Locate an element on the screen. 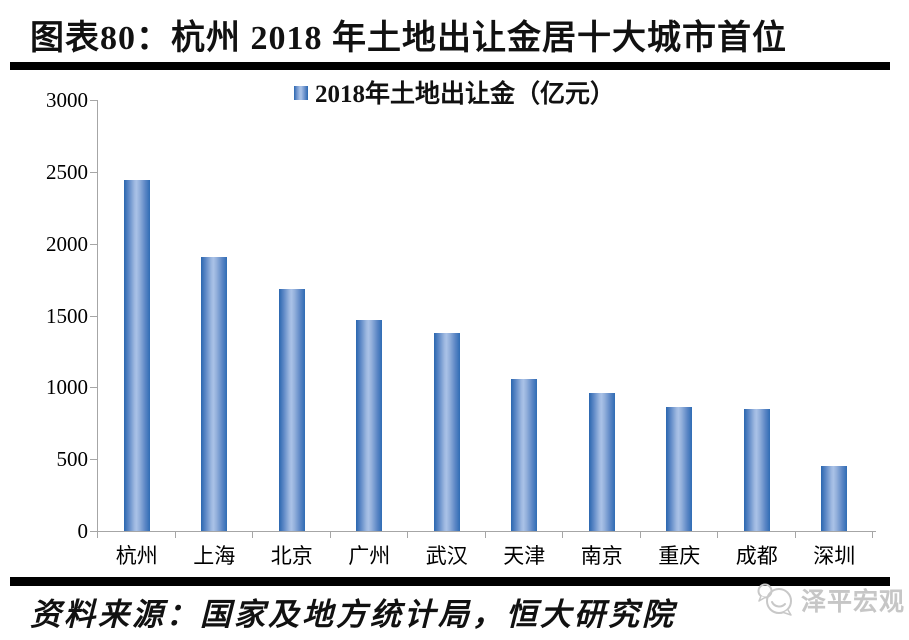 This screenshot has width=909, height=640. wechat-logo-icon is located at coordinates (774, 599).